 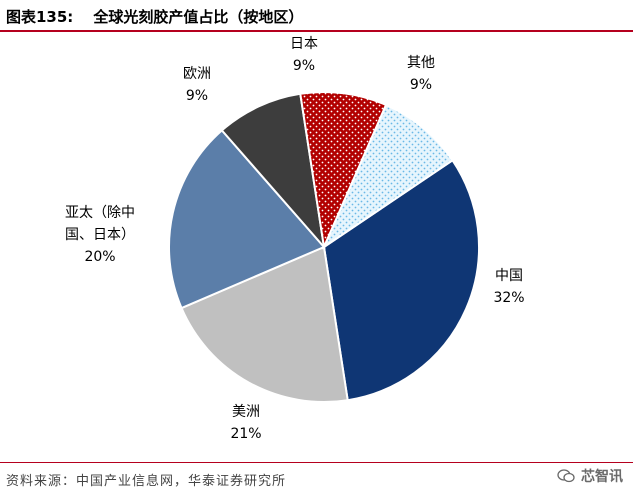 What do you see at coordinates (197, 74) in the screenshot?
I see `slice-name-label: 欧洲` at bounding box center [197, 74].